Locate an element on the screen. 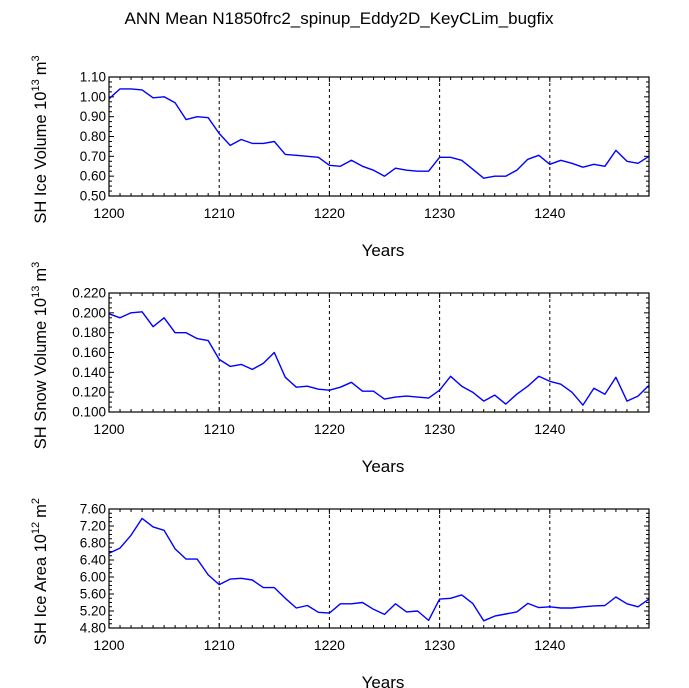 The image size is (689, 688). y-tick-label: 0.80 is located at coordinates (93, 136).